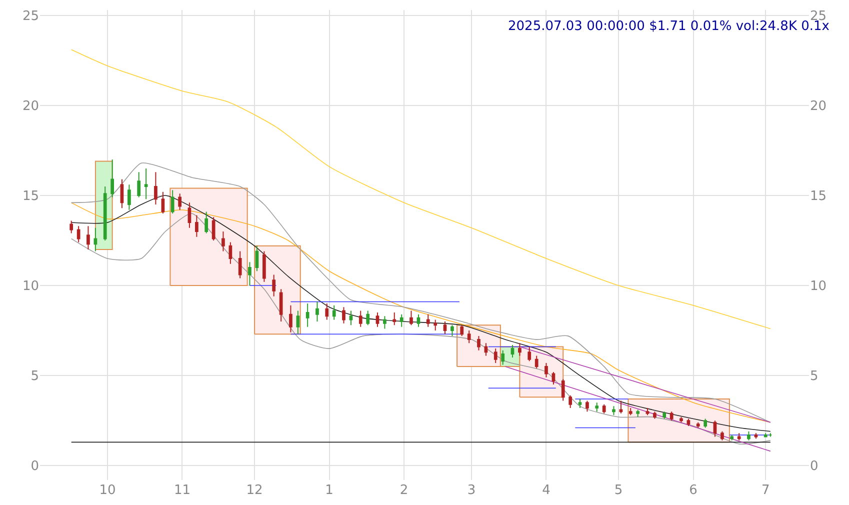 The image size is (849, 505). I want to click on y2-tick-label: 10, so click(818, 286).